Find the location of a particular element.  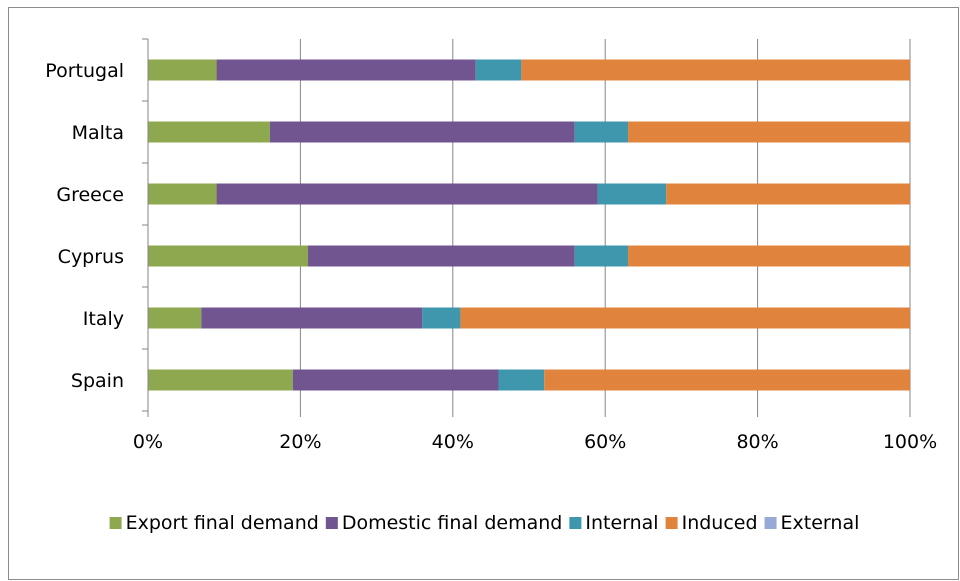

legend-item: External is located at coordinates (812, 523).